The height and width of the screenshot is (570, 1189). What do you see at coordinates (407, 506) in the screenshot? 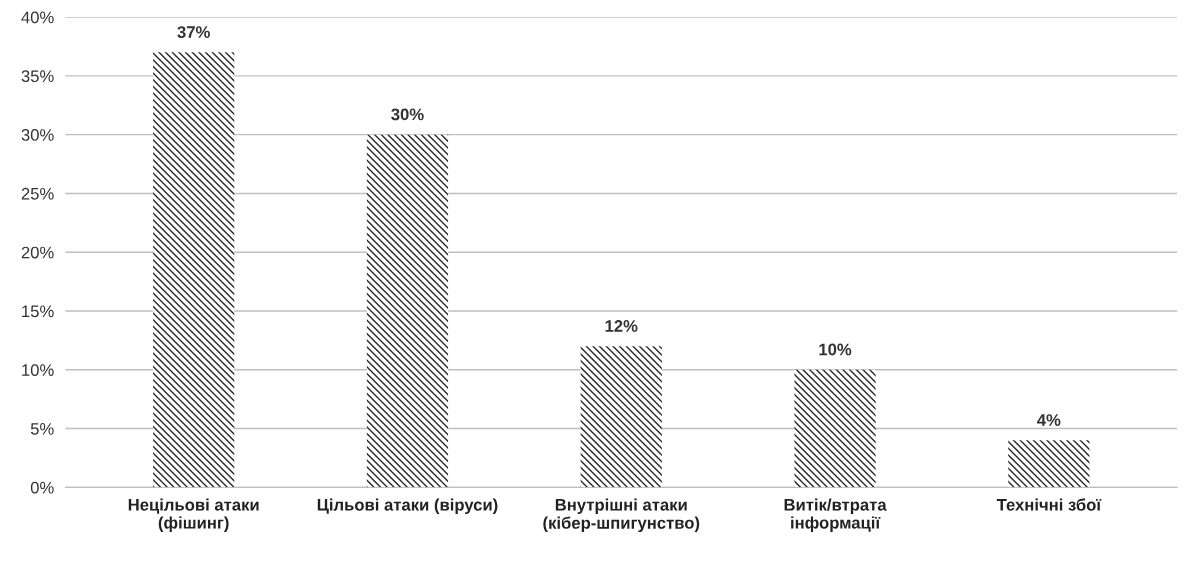
I see `x-tick-label: Цільові атаки (віруси)` at bounding box center [407, 506].